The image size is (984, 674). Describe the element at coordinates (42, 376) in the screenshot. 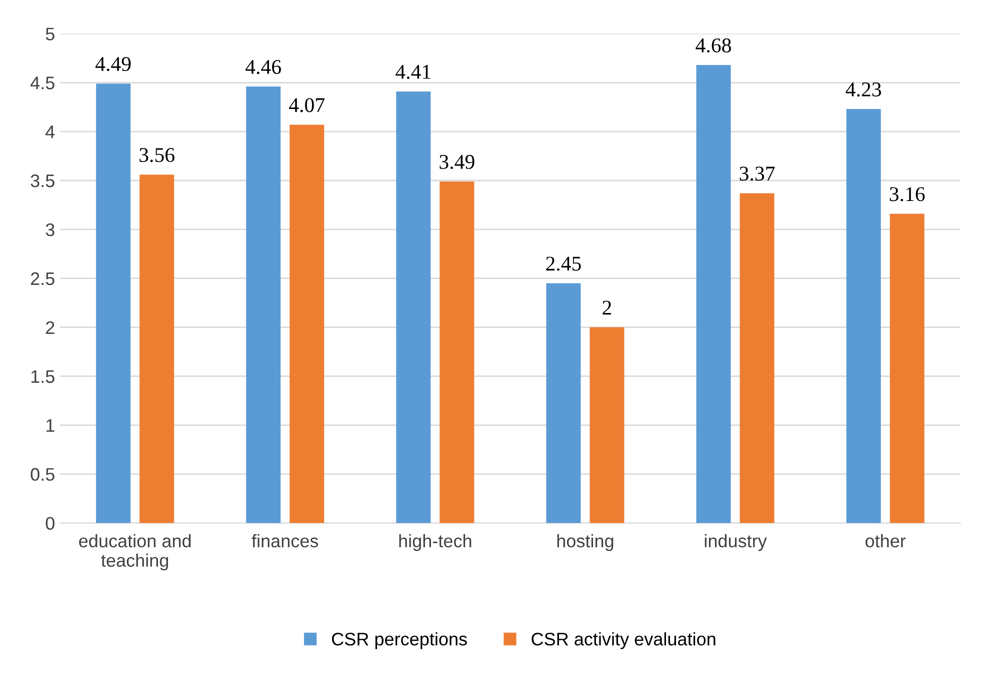

I see `y-tick-label: 1.5` at that location.